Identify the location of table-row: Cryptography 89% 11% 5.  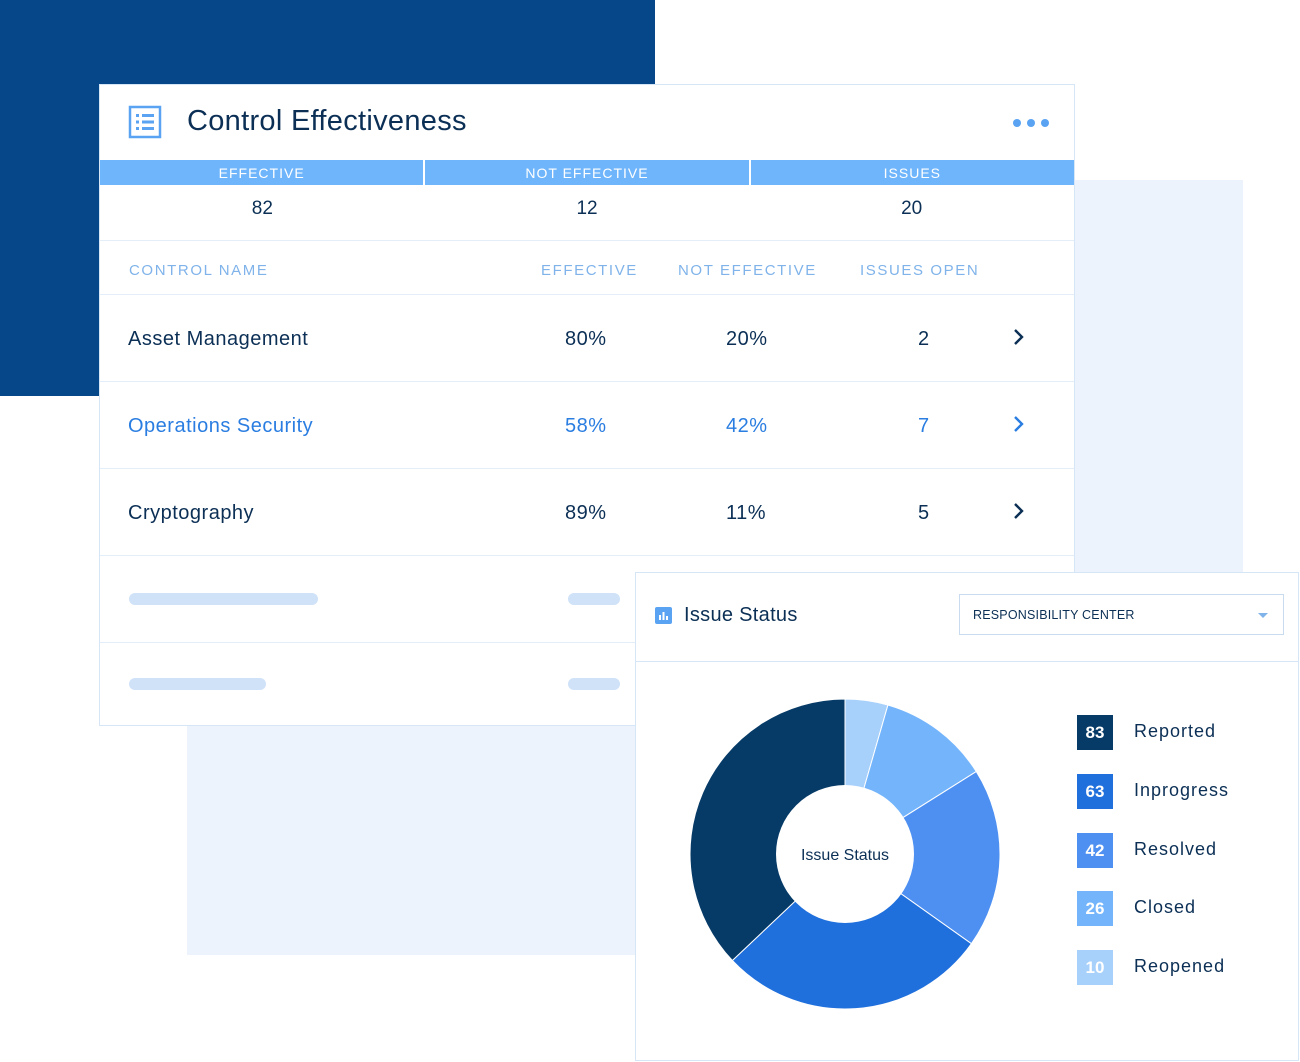
(587, 512).